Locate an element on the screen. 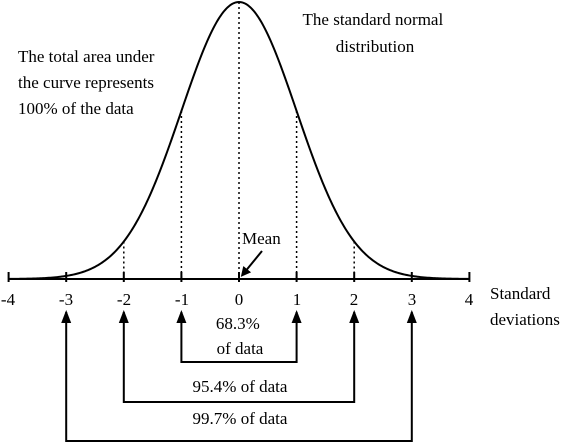  tick-label-neg1: -1 is located at coordinates (182, 299).